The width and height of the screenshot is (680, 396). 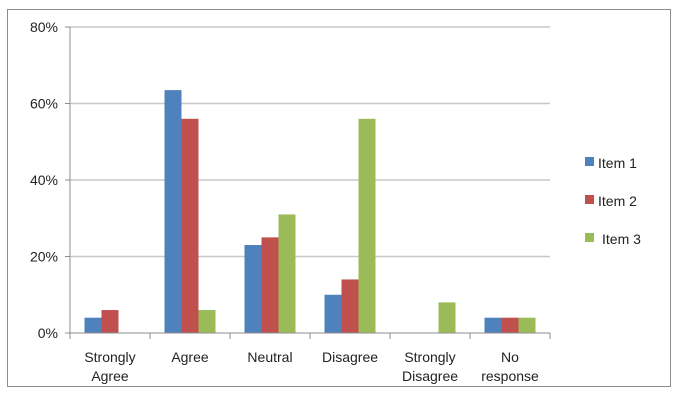 What do you see at coordinates (48, 333) in the screenshot?
I see `y-tick-label: 0%` at bounding box center [48, 333].